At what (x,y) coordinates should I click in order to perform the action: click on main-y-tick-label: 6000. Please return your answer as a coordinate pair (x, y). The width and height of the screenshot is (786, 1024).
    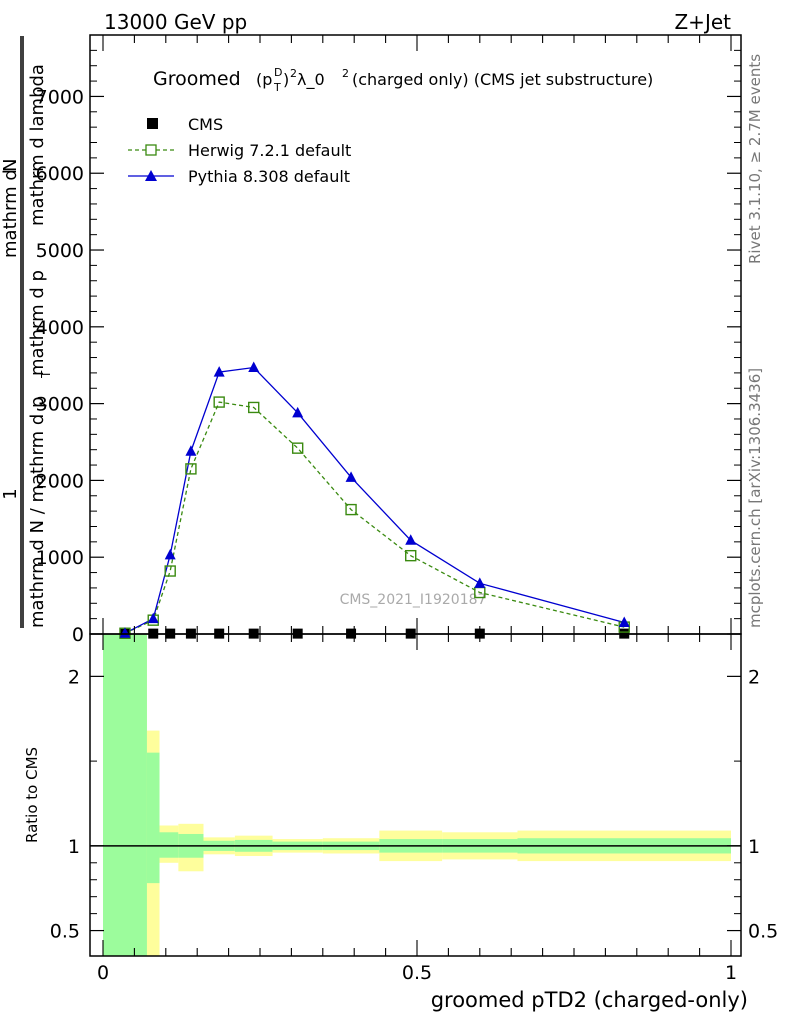
    Looking at the image, I should click on (60, 174).